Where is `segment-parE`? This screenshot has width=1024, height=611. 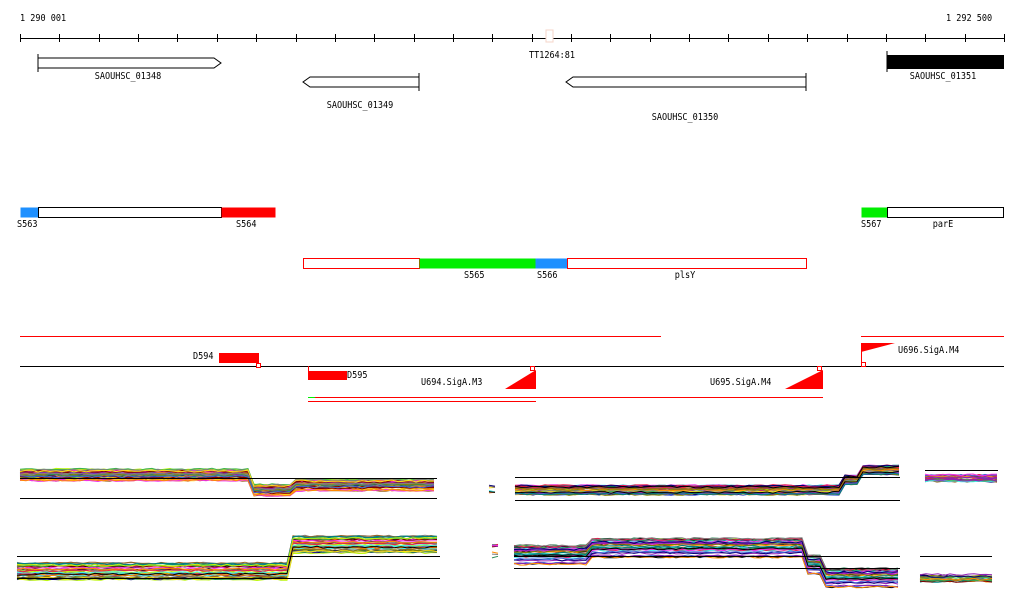 segment-parE is located at coordinates (945, 212).